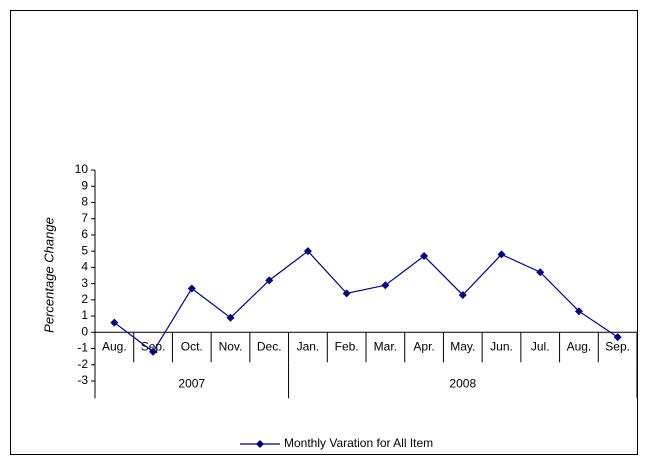 This screenshot has height=461, width=646. I want to click on x-tick-label: Jan., so click(308, 346).